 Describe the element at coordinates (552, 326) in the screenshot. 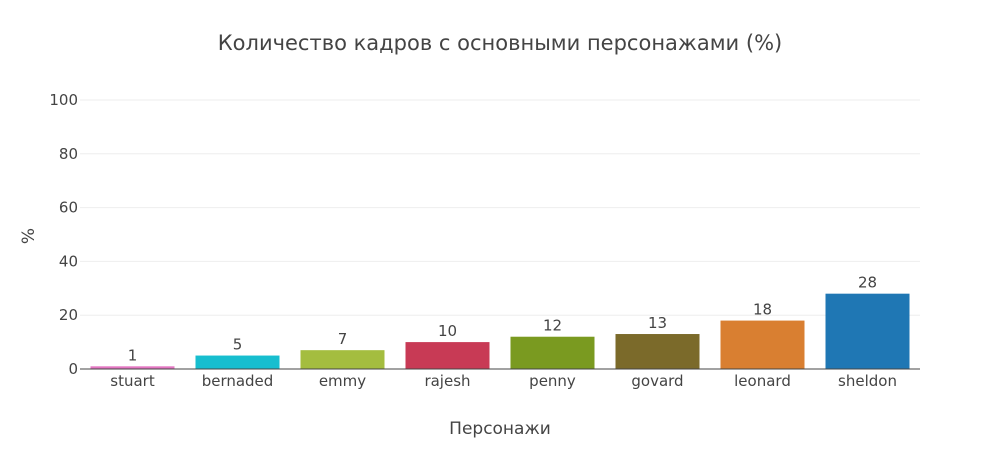

I see `data-label-penny: 12` at that location.